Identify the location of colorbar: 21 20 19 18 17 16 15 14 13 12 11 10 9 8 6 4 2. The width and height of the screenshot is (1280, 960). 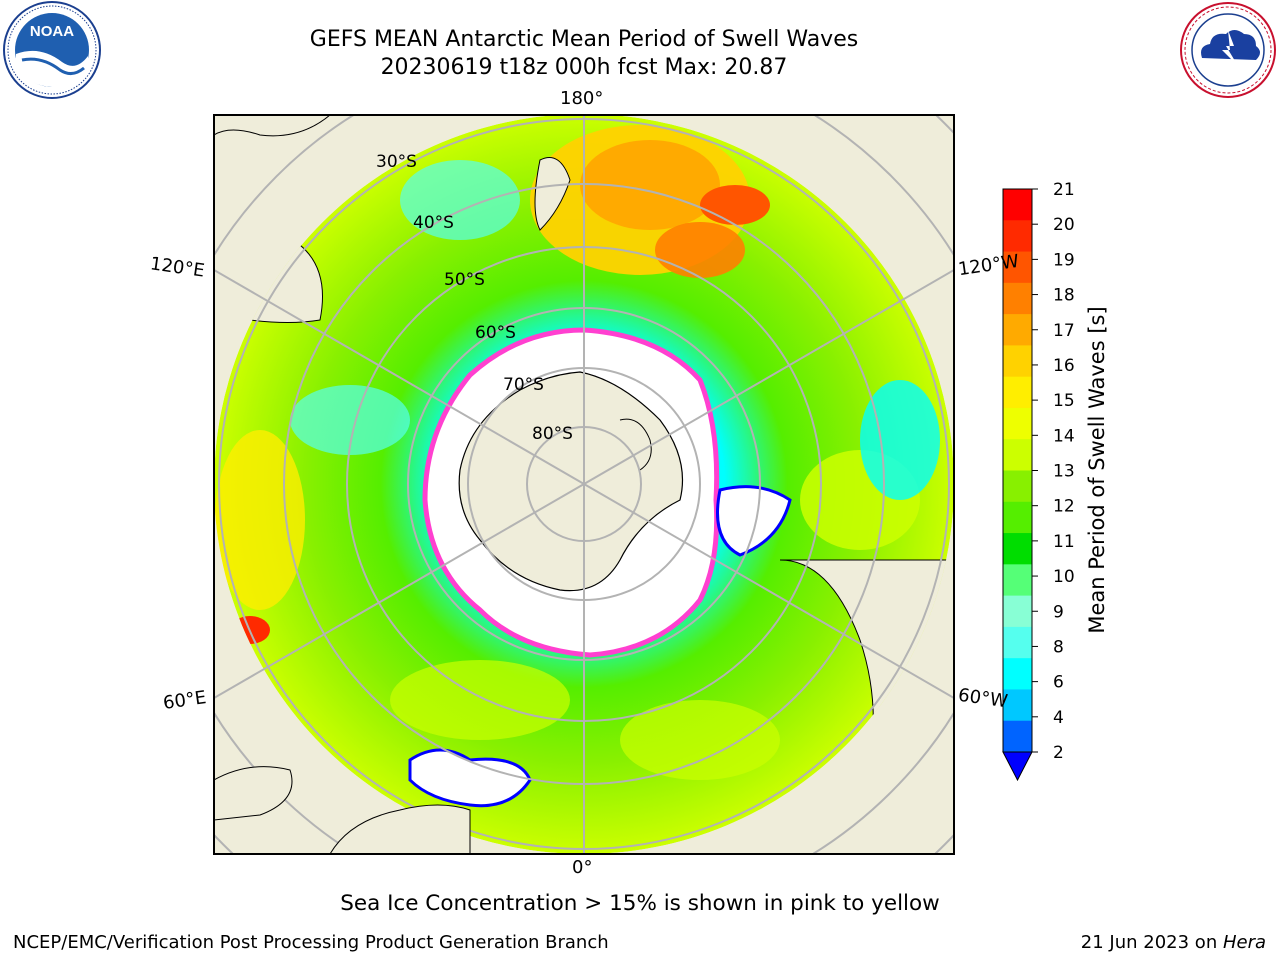
(1038, 481).